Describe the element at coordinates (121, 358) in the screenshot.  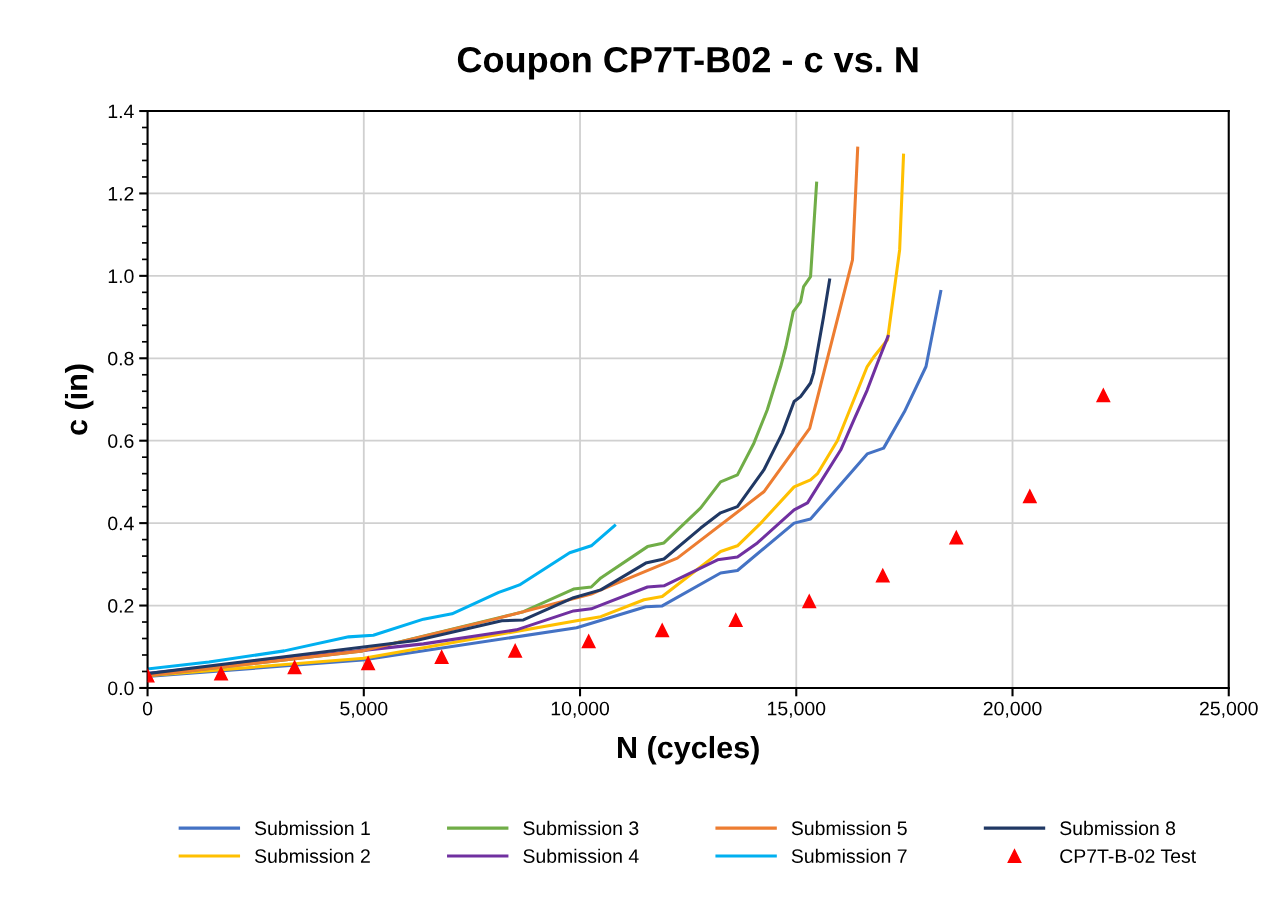
I see `y-tick-label: 0.8` at that location.